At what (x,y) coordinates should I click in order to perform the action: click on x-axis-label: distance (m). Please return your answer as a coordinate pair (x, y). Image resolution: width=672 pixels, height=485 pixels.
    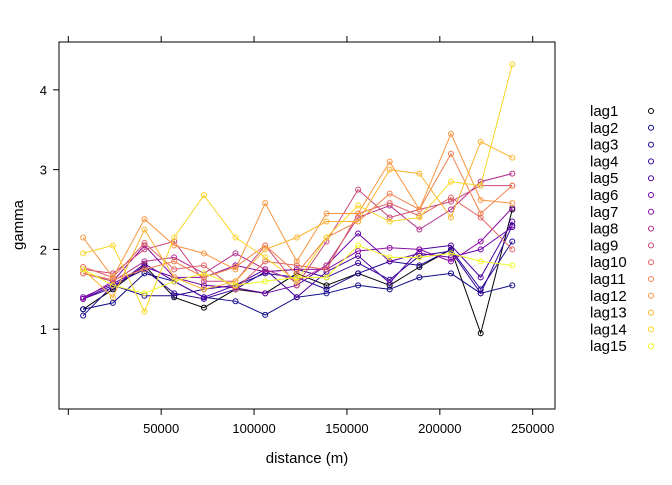
    Looking at the image, I should click on (307, 458).